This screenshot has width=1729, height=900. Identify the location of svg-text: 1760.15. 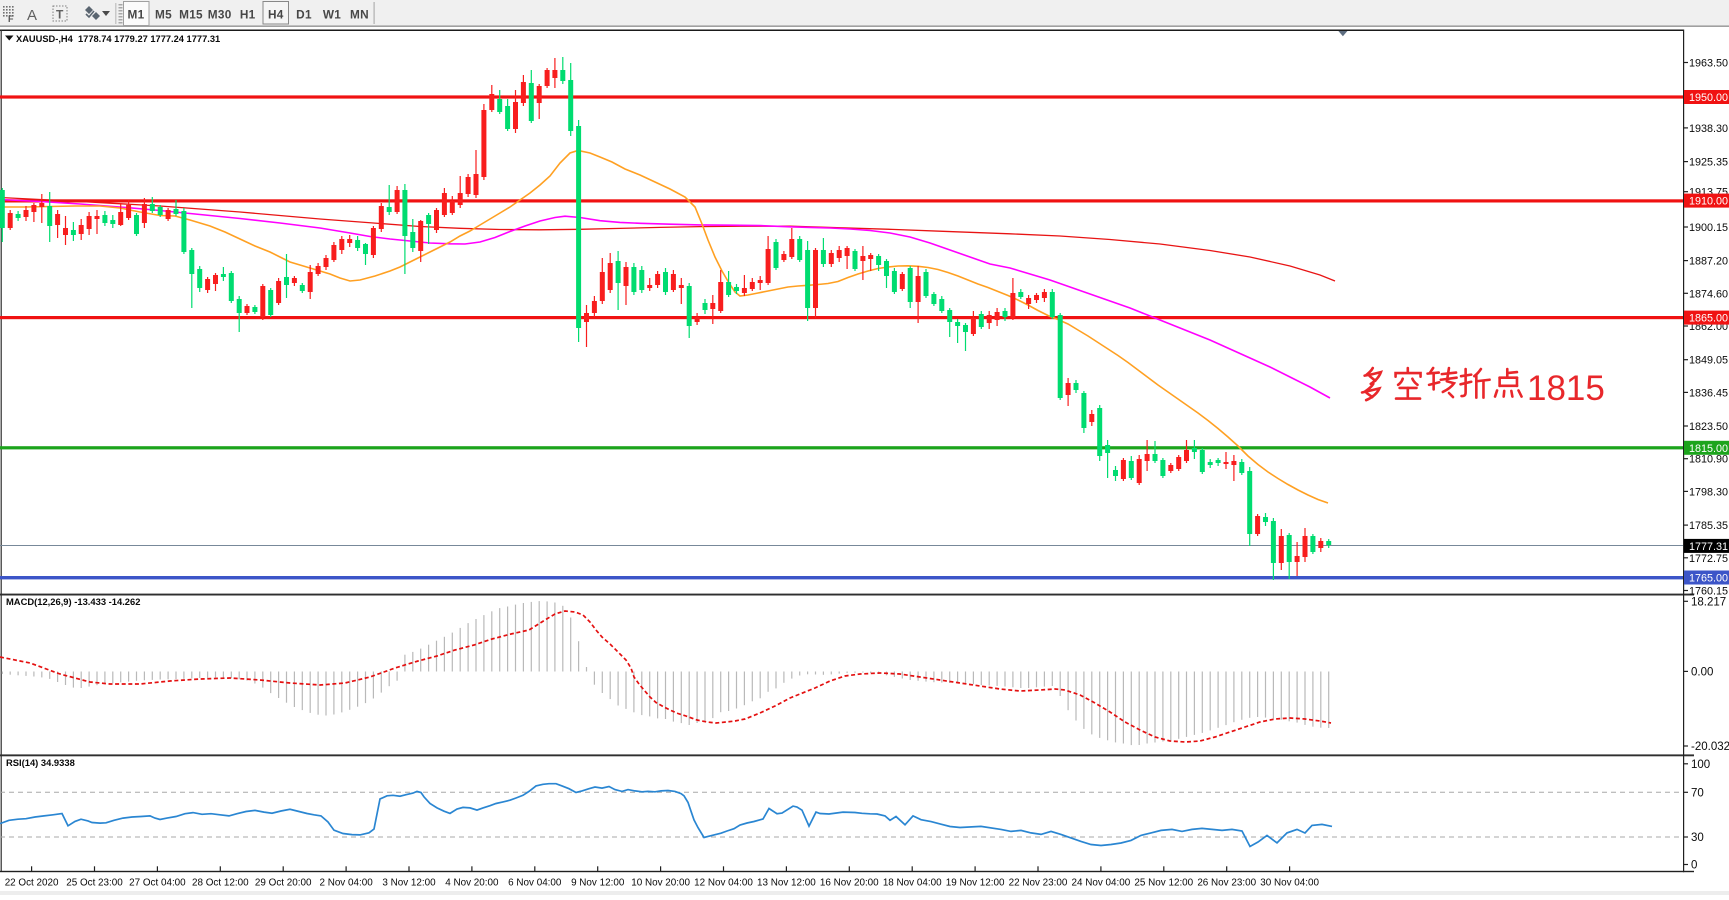
(1708, 592).